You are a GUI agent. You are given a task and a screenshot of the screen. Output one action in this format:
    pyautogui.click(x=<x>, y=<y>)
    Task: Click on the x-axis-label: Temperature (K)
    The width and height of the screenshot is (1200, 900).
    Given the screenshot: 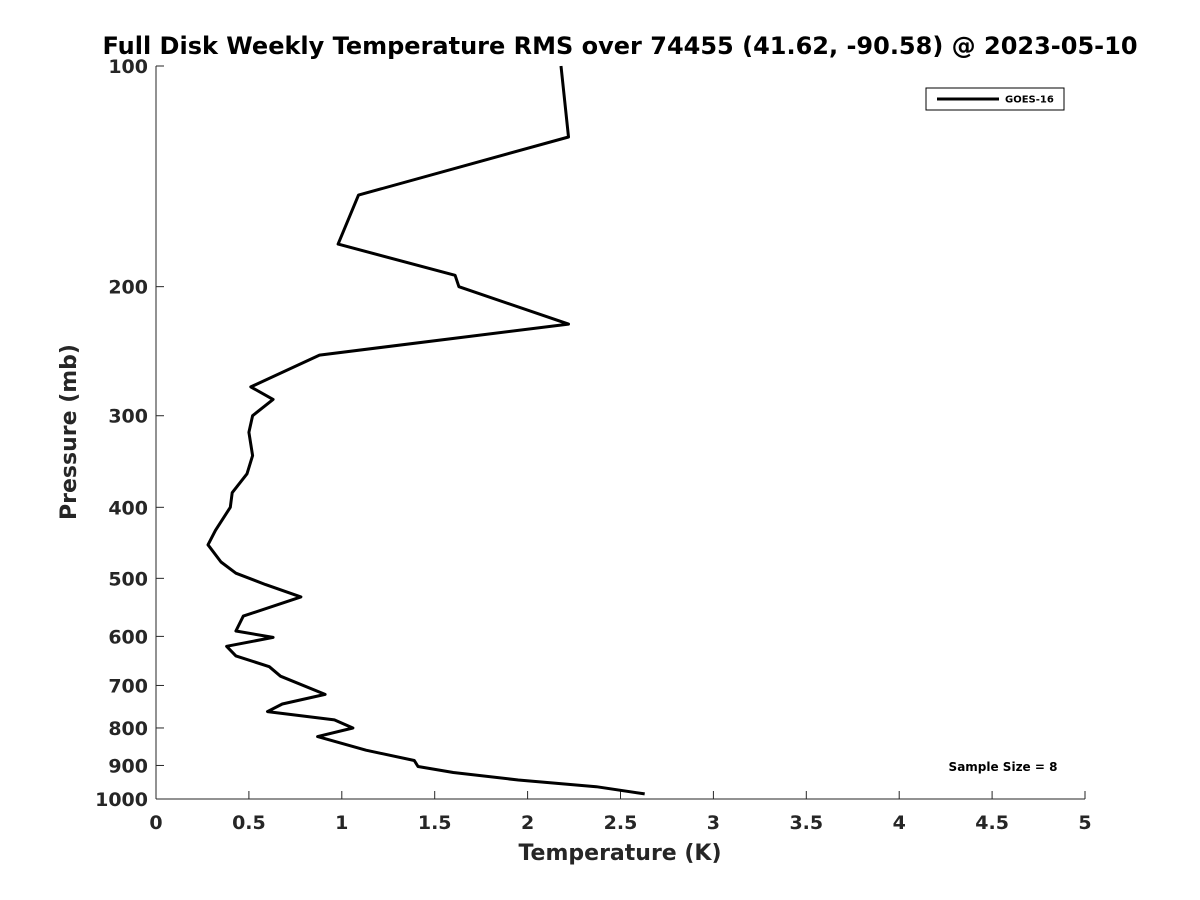 What is the action you would take?
    pyautogui.click(x=619, y=853)
    